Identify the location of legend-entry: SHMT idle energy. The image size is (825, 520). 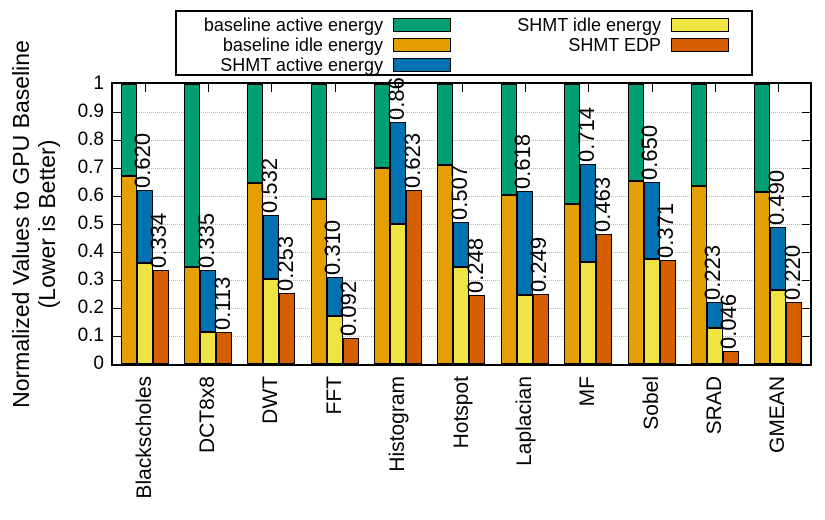
(603, 25).